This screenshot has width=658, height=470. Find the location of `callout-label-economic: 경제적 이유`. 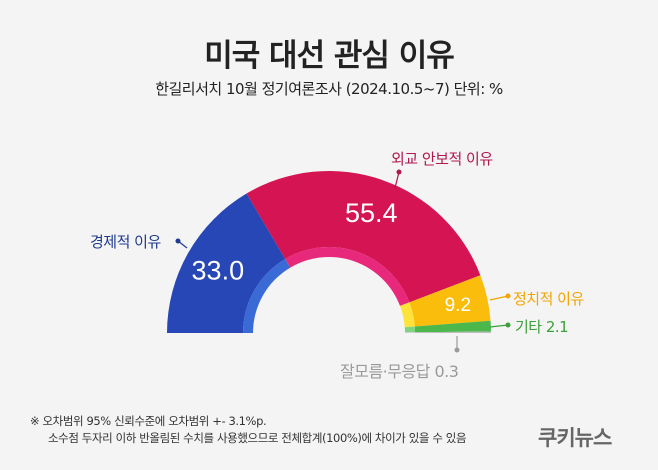

callout-label-economic: 경제적 이유 is located at coordinates (125, 242).